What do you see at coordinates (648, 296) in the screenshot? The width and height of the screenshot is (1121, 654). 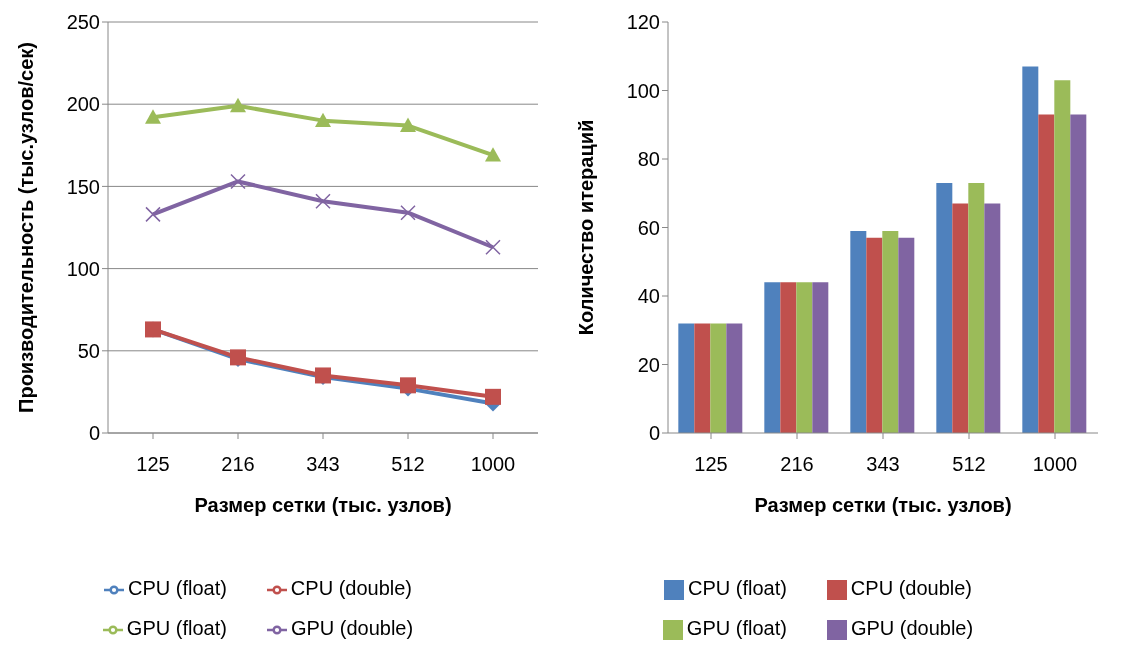 I see `y-tick-label: 40` at bounding box center [648, 296].